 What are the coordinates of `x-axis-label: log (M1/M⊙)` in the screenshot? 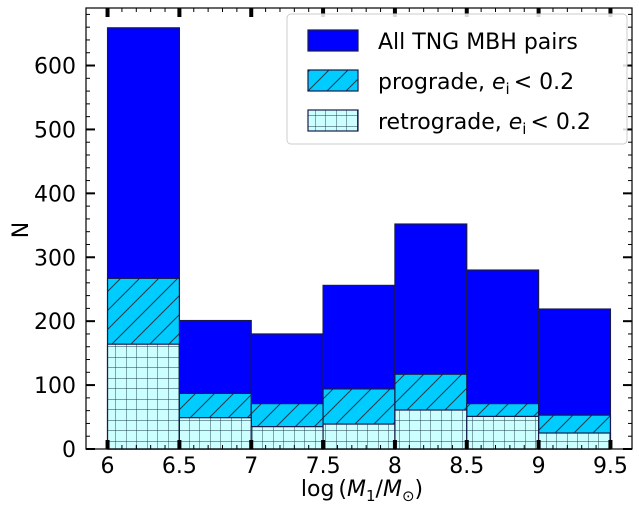 It's located at (362, 491).